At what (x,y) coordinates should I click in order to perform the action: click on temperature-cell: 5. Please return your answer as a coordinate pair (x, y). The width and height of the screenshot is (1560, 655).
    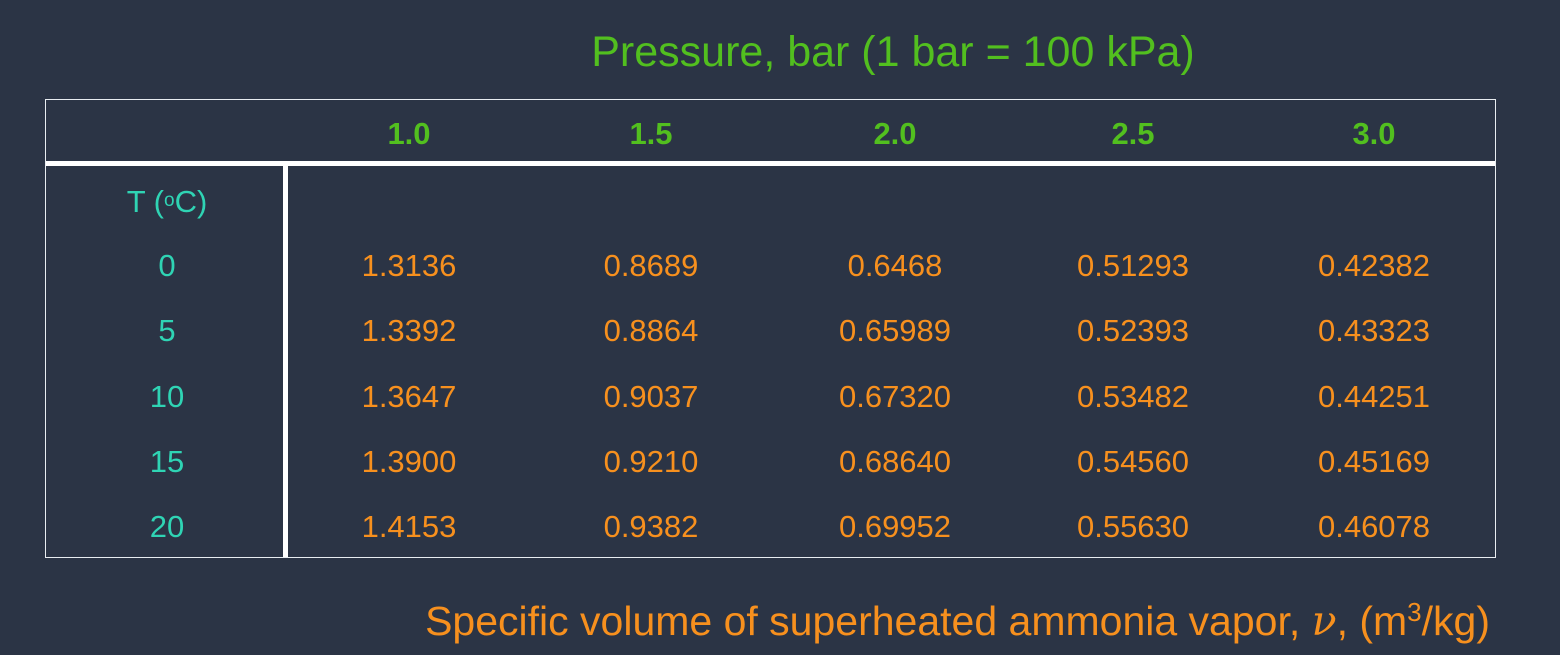
    Looking at the image, I should click on (167, 330).